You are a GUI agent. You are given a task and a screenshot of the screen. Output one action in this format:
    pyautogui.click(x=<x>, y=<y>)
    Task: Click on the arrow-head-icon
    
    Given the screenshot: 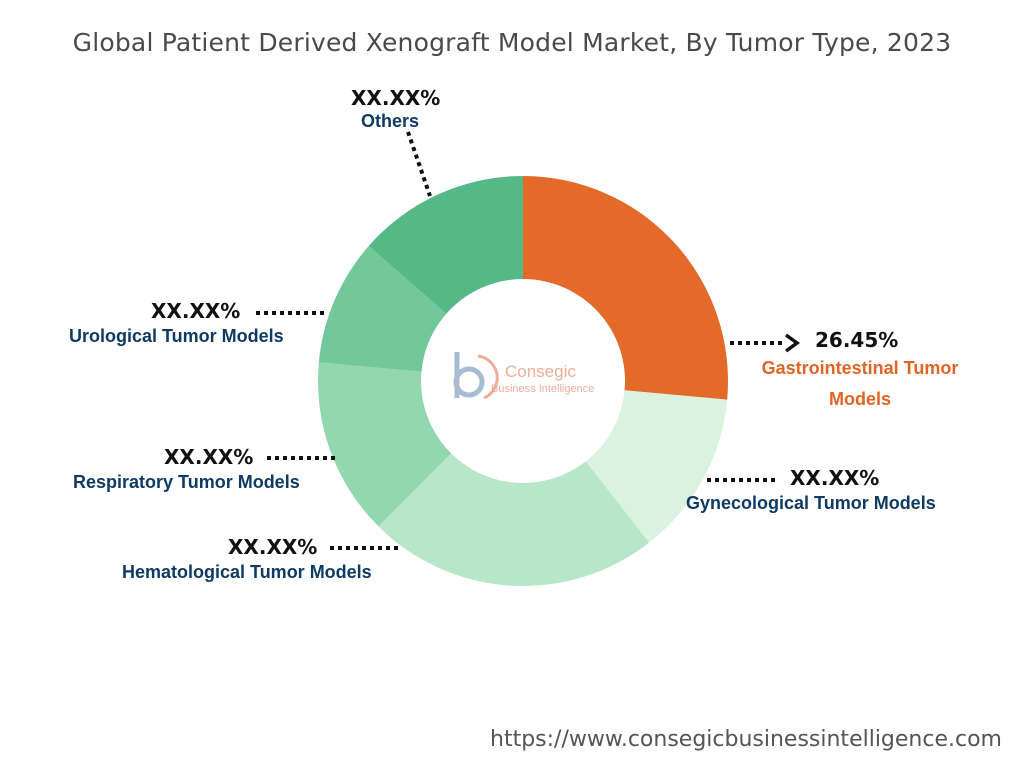 What is the action you would take?
    pyautogui.click(x=792, y=343)
    